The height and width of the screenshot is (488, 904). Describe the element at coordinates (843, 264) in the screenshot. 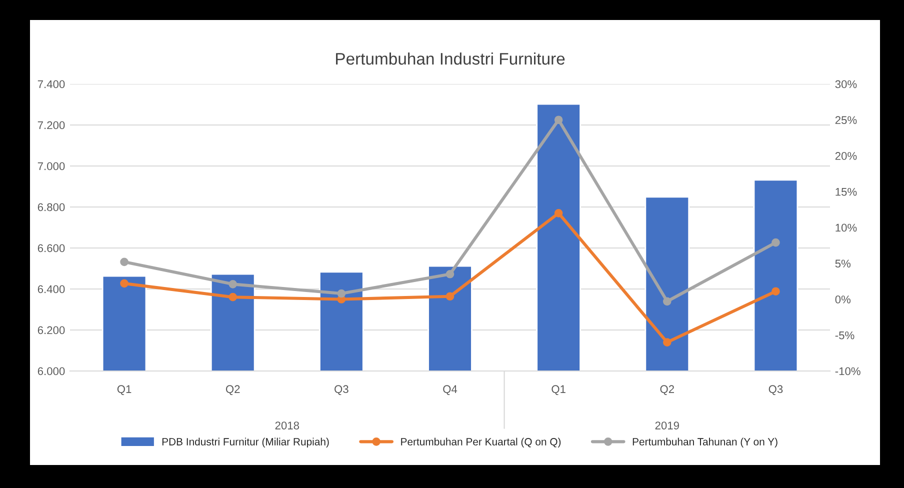

I see `y2-tick-label: 5%` at that location.